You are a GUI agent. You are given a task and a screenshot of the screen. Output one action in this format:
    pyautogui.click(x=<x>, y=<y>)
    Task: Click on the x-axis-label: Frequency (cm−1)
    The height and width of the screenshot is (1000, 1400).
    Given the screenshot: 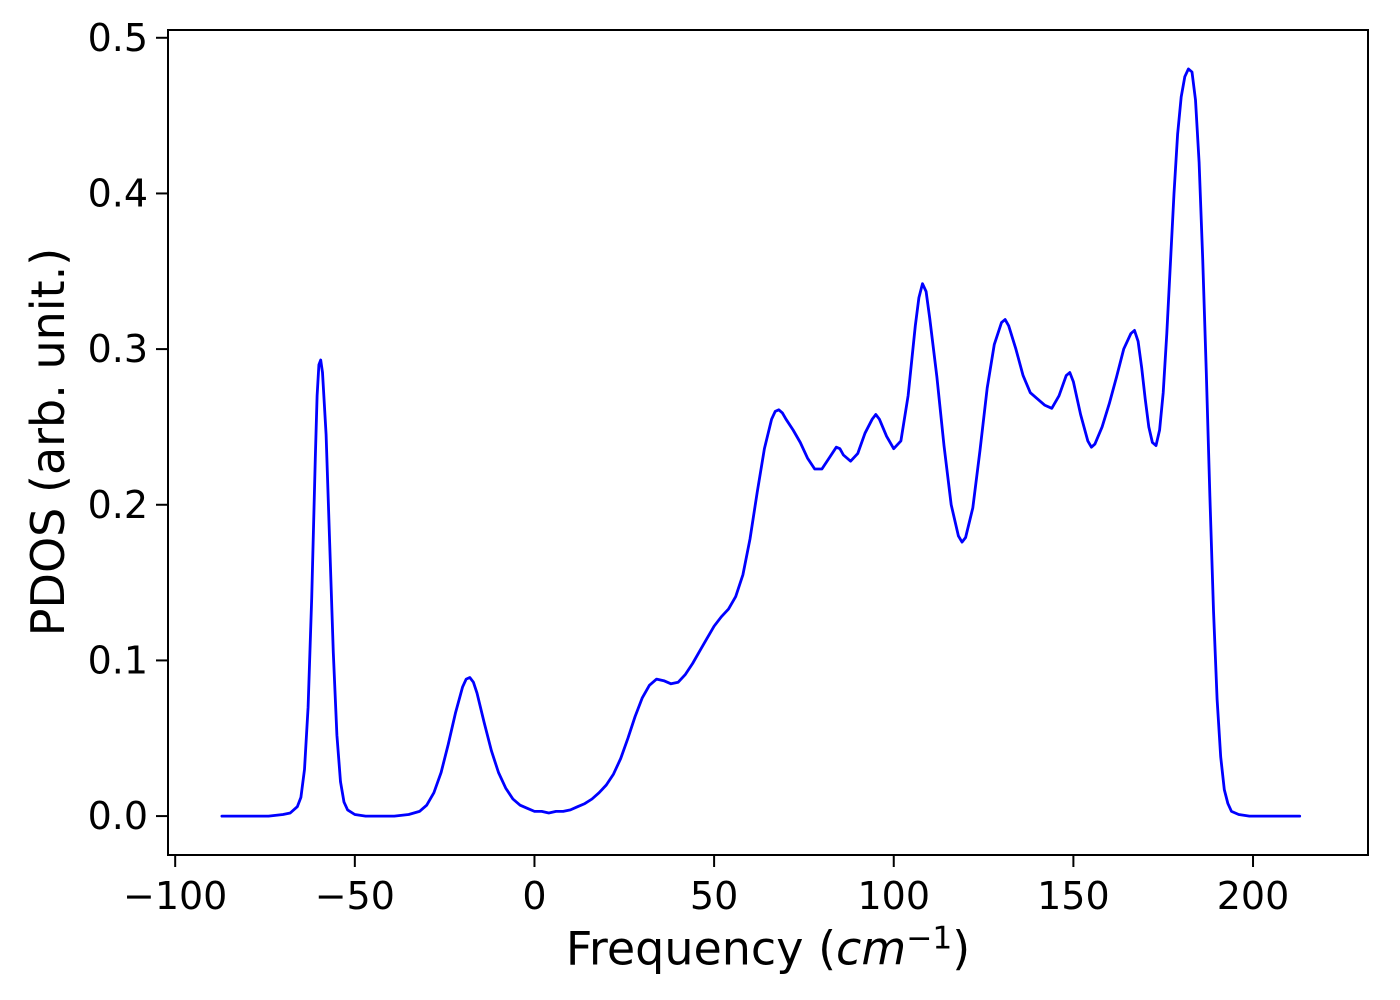 What is the action you would take?
    pyautogui.click(x=768, y=947)
    